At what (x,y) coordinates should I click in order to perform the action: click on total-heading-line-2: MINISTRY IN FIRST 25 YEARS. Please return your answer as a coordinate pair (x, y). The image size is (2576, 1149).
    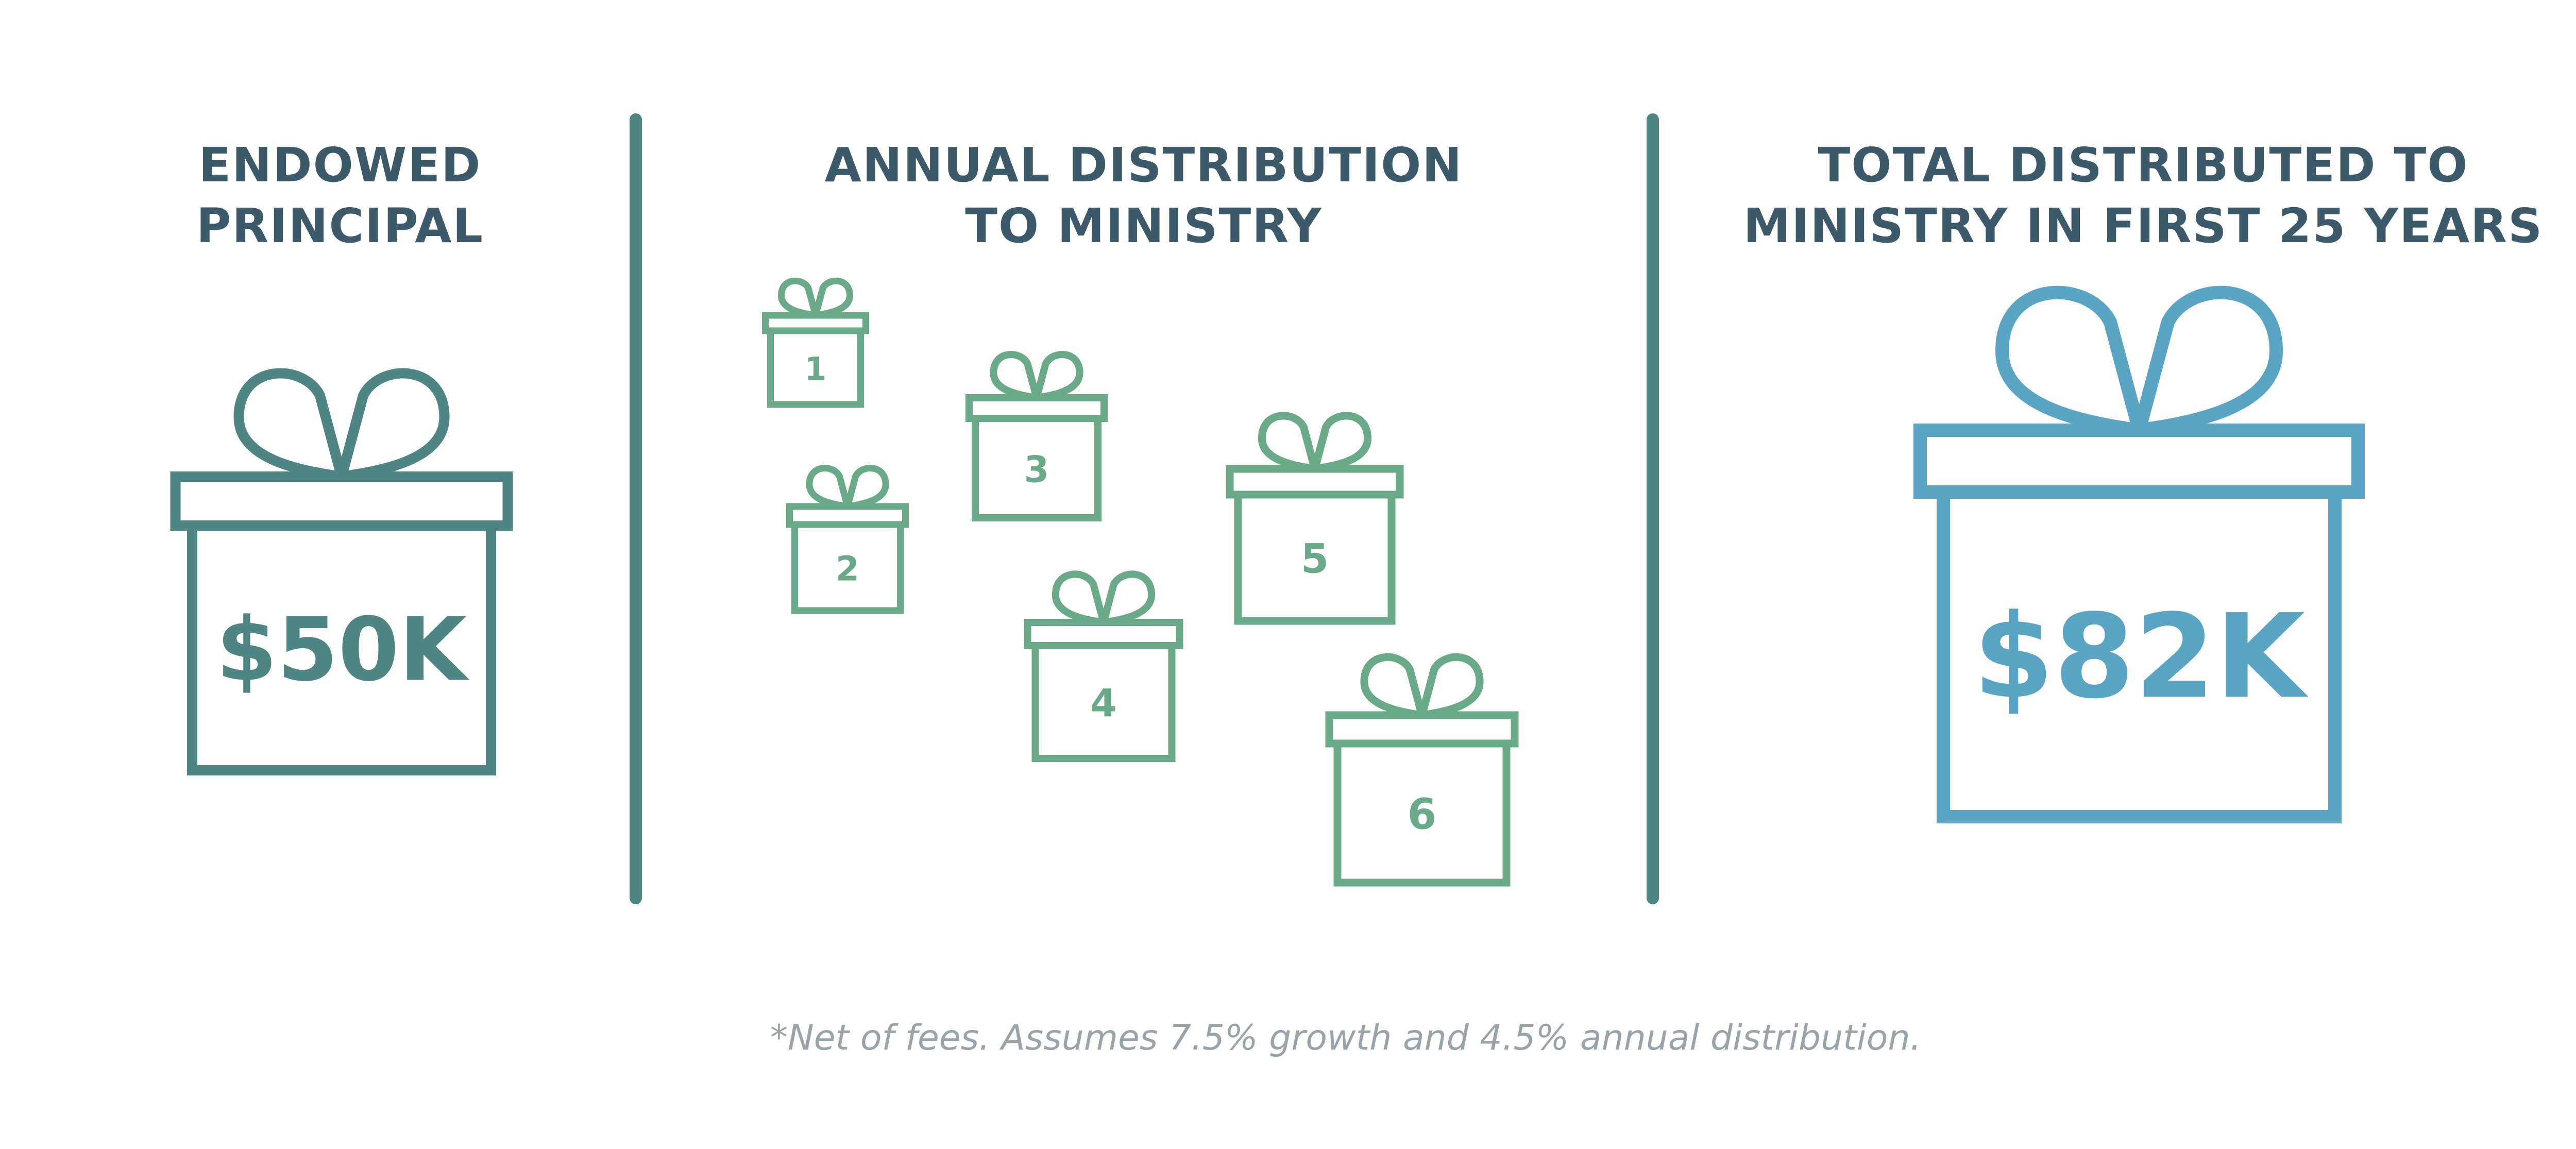
    Looking at the image, I should click on (2143, 226).